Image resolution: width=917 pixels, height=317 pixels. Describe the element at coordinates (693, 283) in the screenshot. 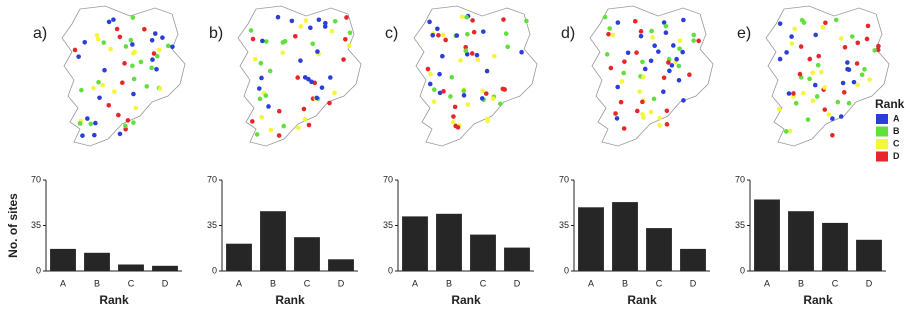

I see `x-tick-label: D` at that location.